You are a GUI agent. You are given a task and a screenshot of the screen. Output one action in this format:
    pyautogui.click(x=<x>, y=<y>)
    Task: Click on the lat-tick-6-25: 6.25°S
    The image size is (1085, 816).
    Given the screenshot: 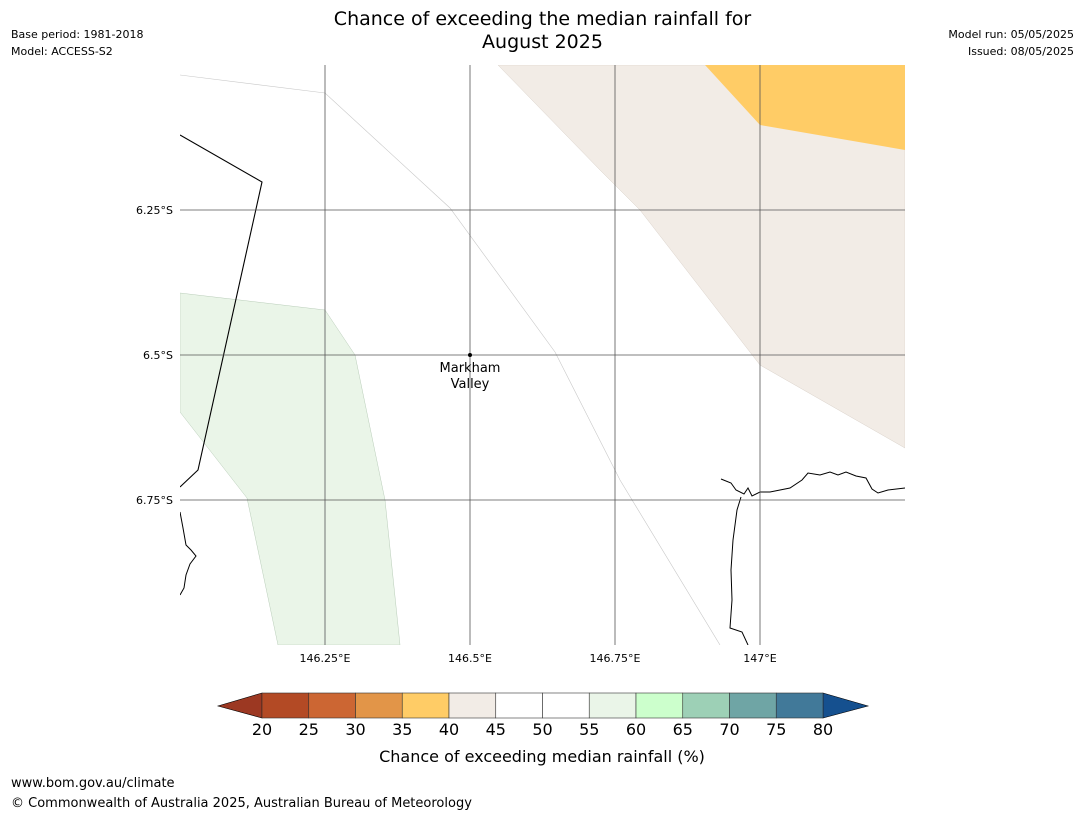 What is the action you would take?
    pyautogui.click(x=154, y=210)
    